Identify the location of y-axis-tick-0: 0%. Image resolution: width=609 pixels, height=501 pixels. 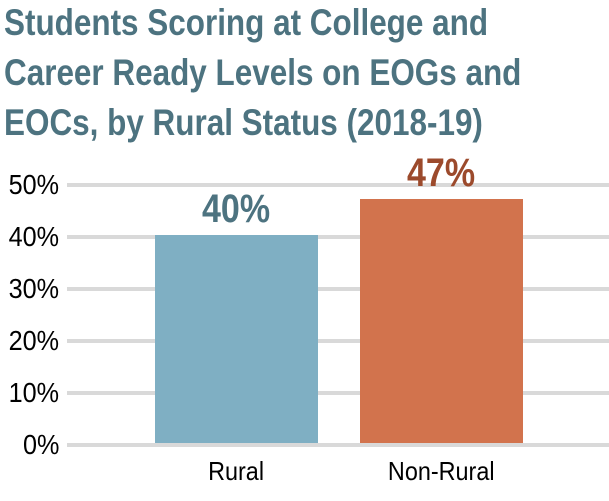
(40, 444).